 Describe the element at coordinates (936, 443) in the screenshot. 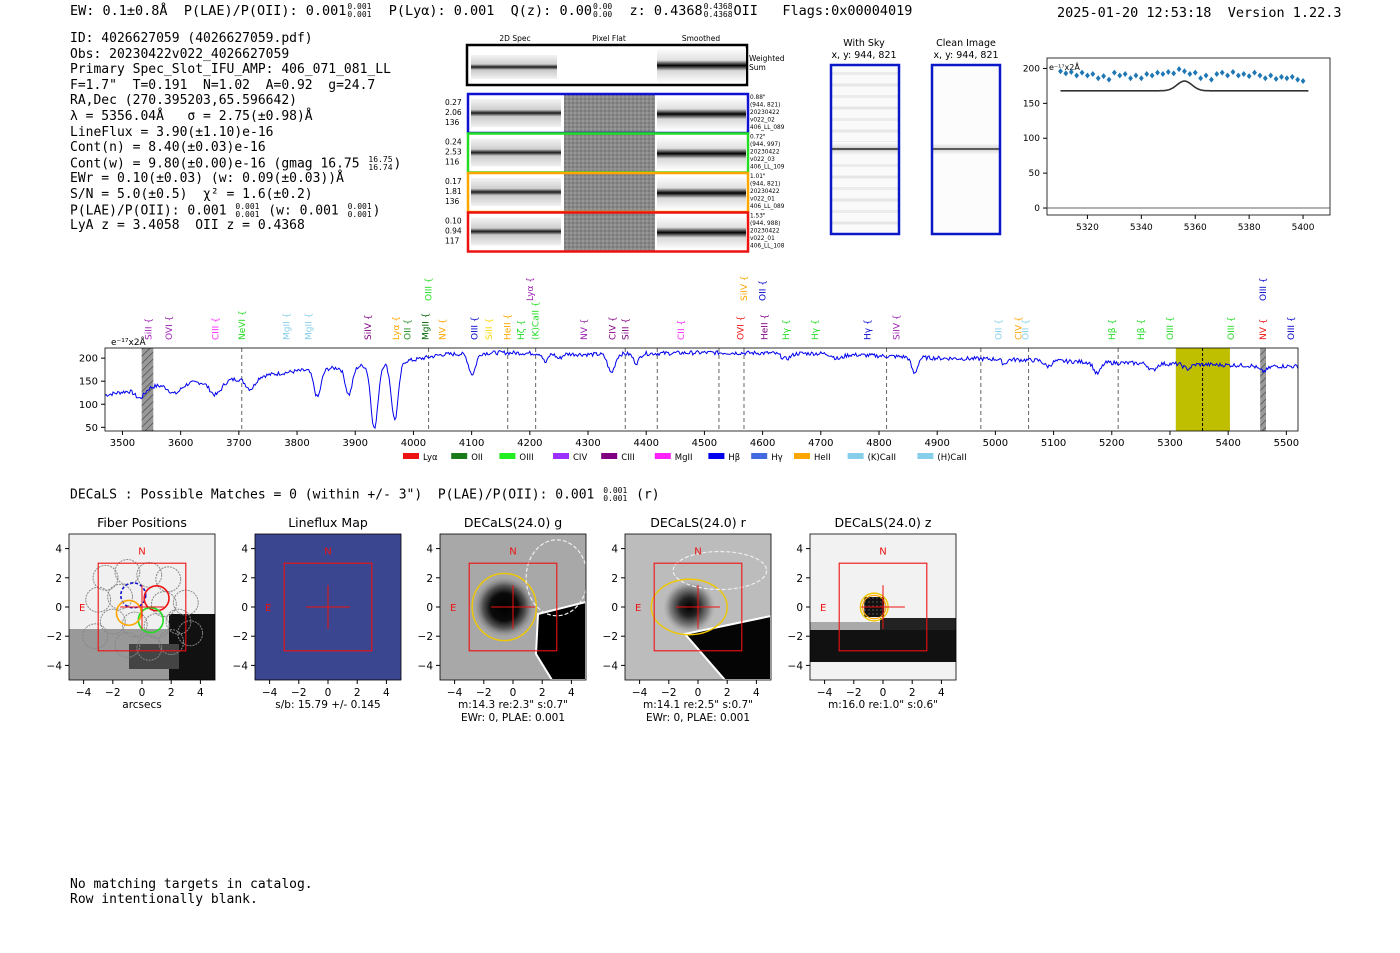

I see `spectrum-xtick-label: 4900` at that location.